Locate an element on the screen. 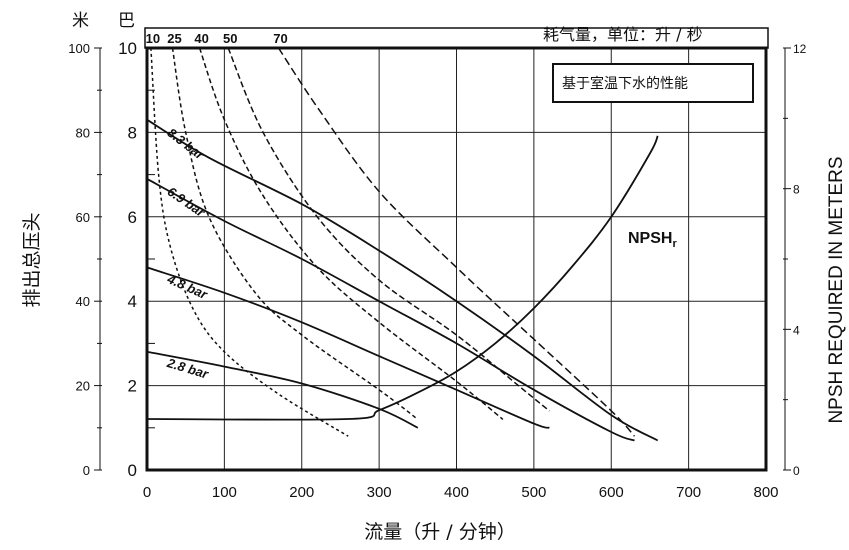  meters-tick-label: 80 is located at coordinates (83, 132).